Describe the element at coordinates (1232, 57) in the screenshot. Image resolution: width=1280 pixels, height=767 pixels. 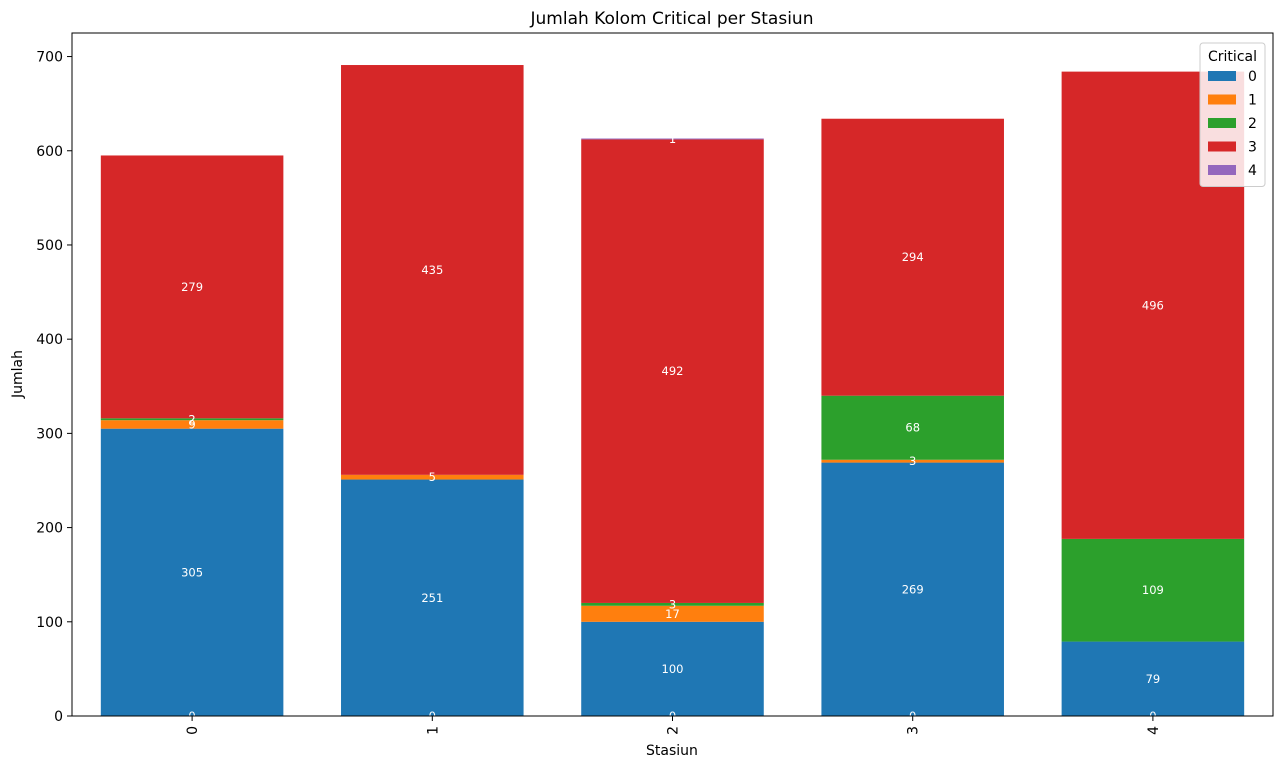
I see `legend-title: Critical` at that location.